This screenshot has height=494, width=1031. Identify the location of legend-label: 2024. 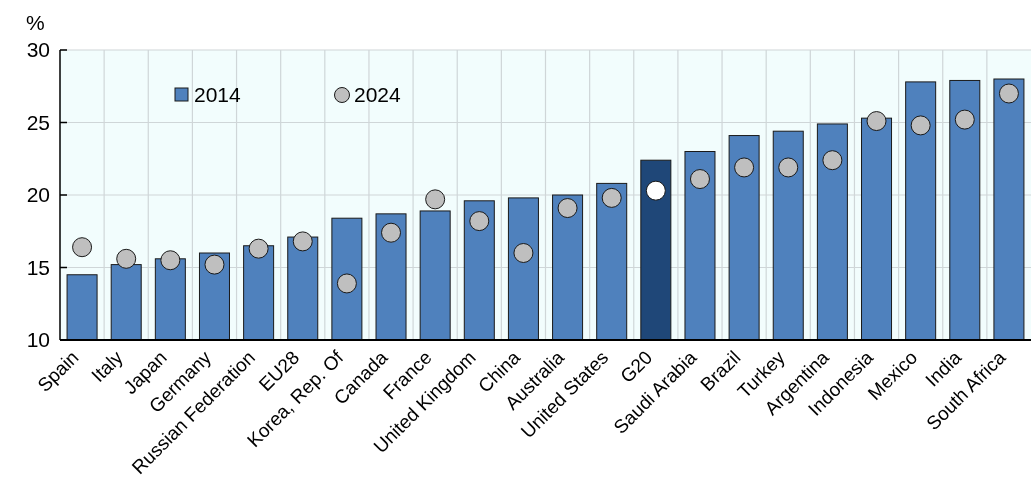
(378, 94).